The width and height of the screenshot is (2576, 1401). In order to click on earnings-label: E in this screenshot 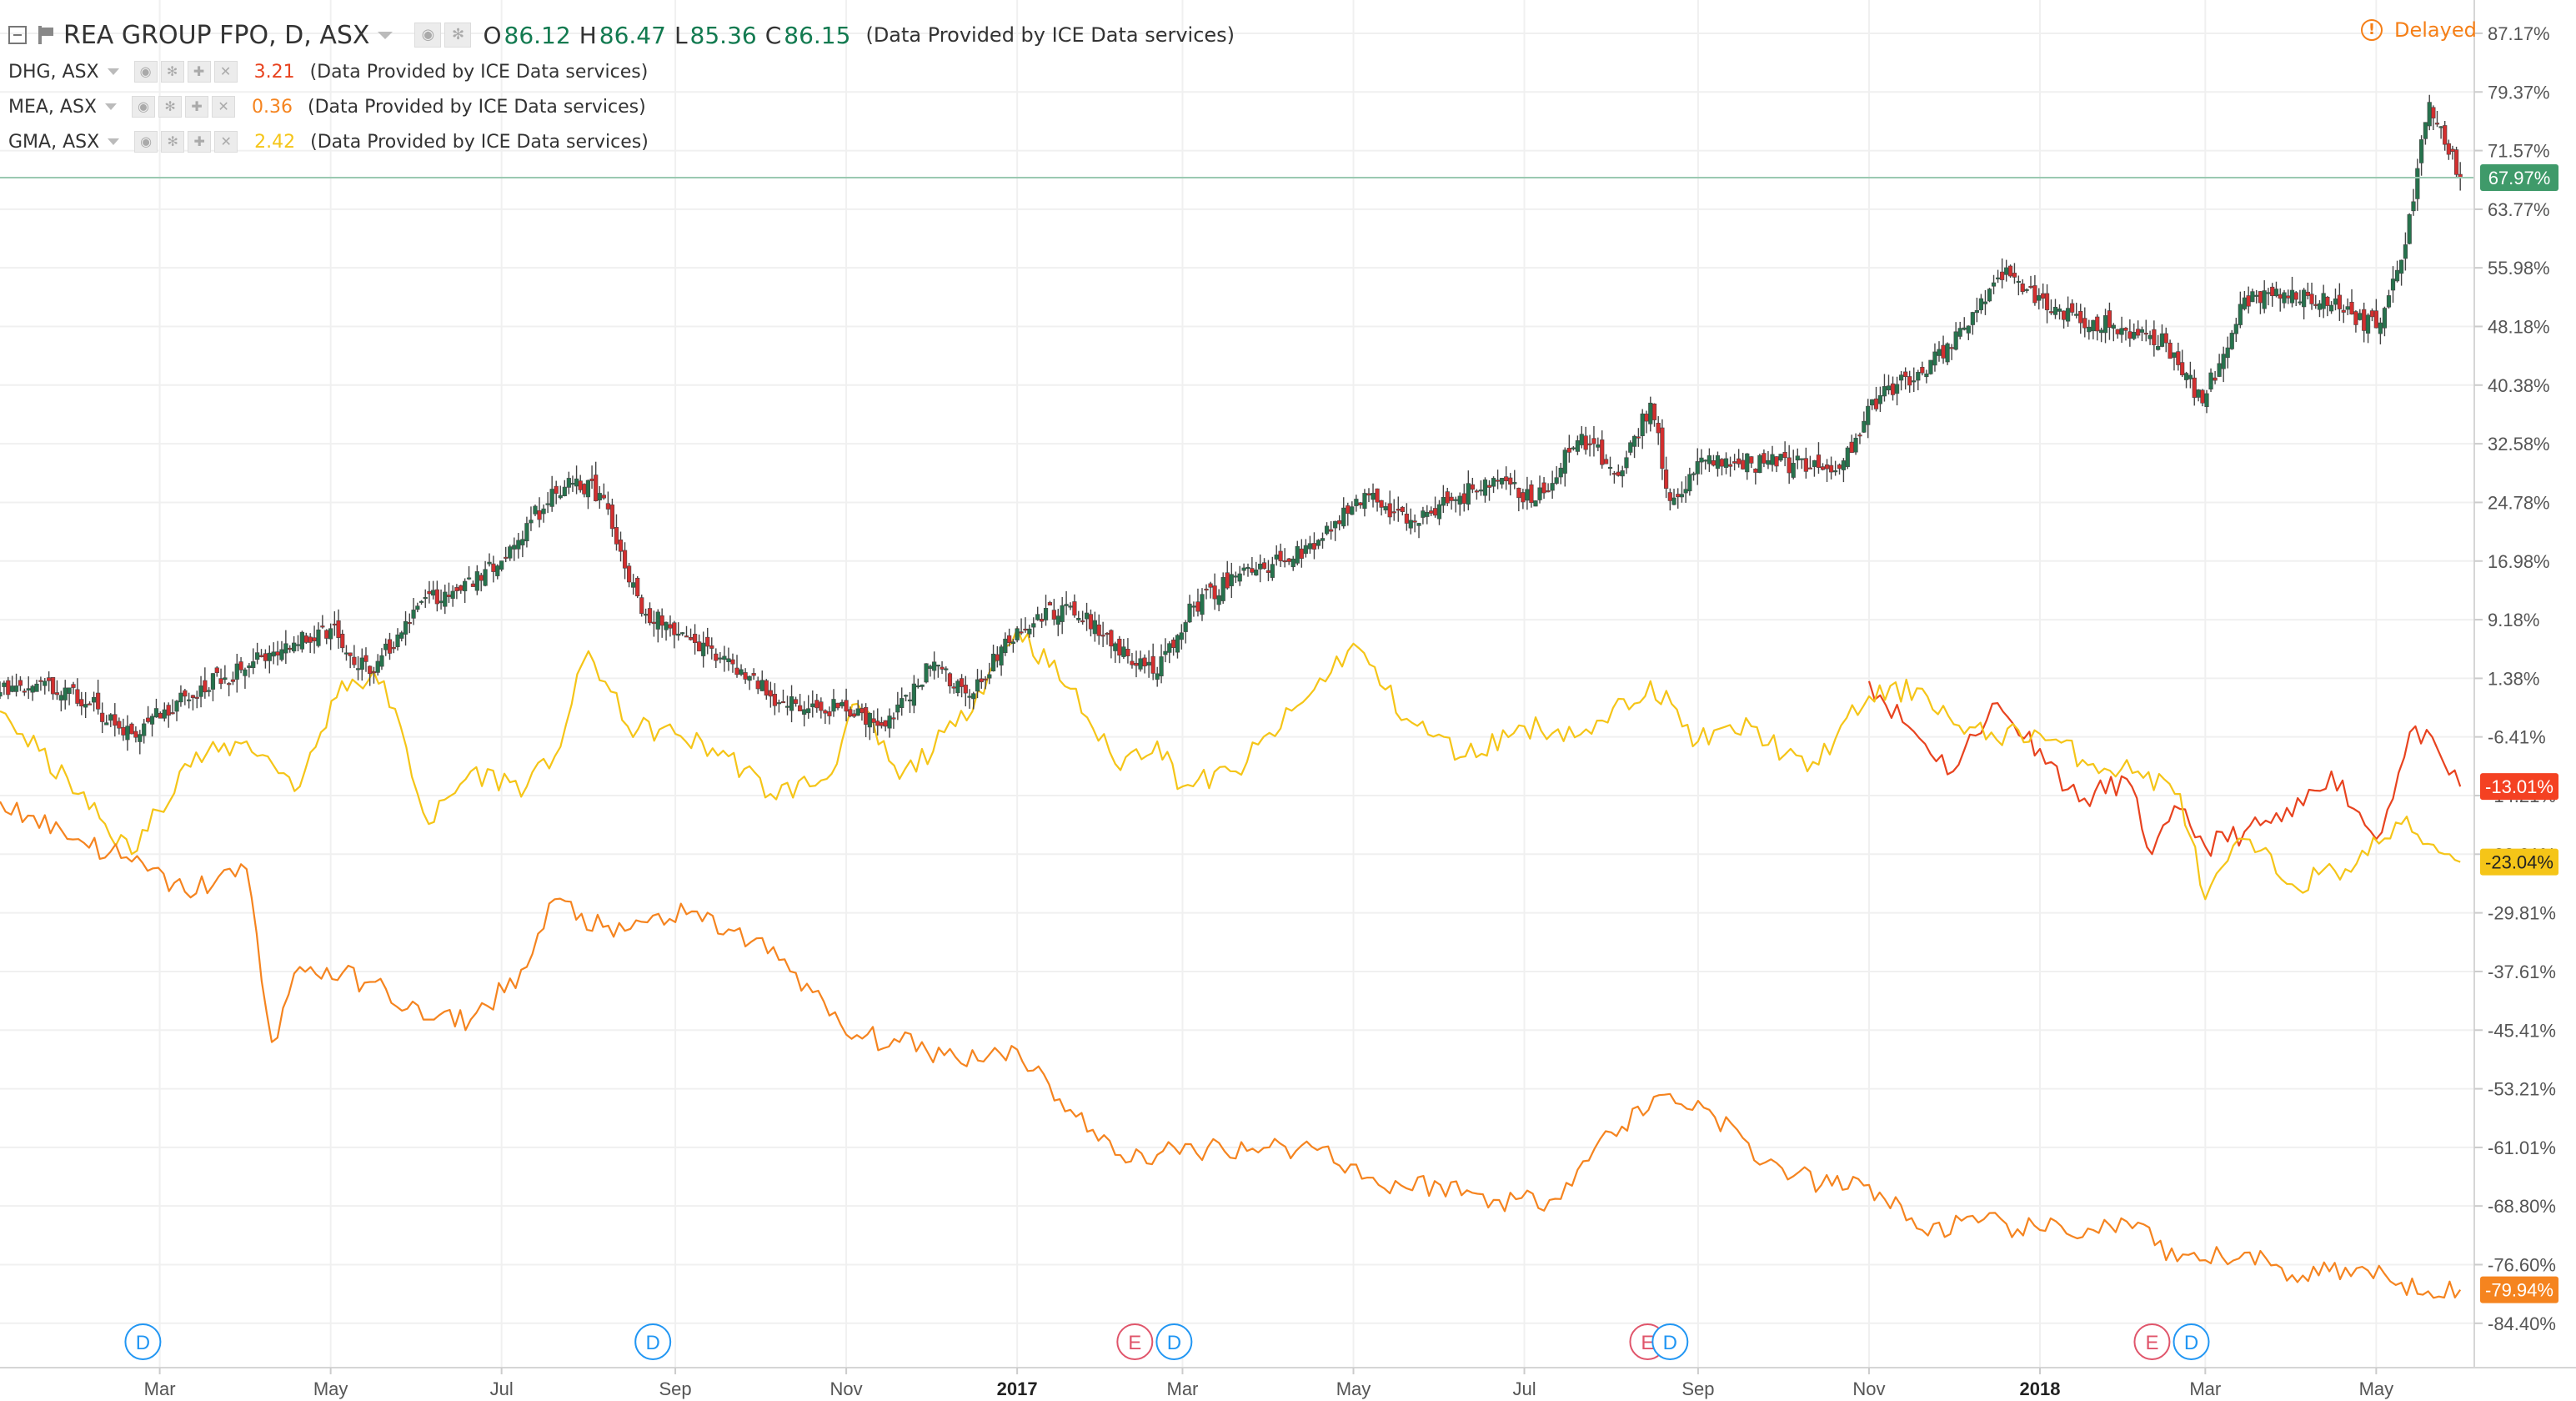, I will do `click(1647, 1343)`.